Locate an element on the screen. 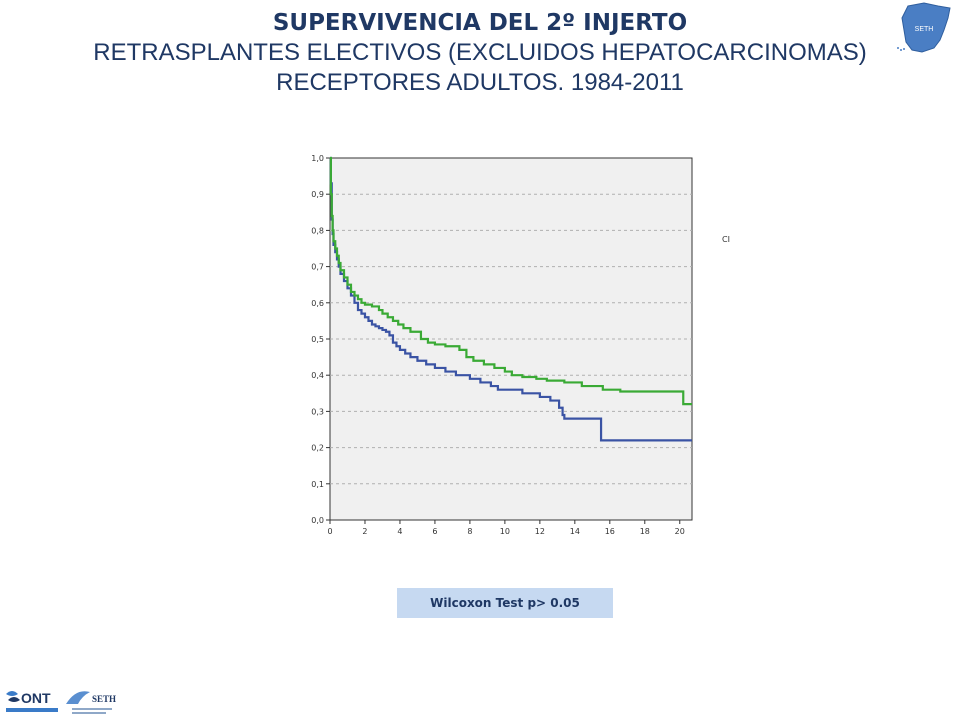 The width and height of the screenshot is (960, 720). map-logo-text: SETH is located at coordinates (924, 29).